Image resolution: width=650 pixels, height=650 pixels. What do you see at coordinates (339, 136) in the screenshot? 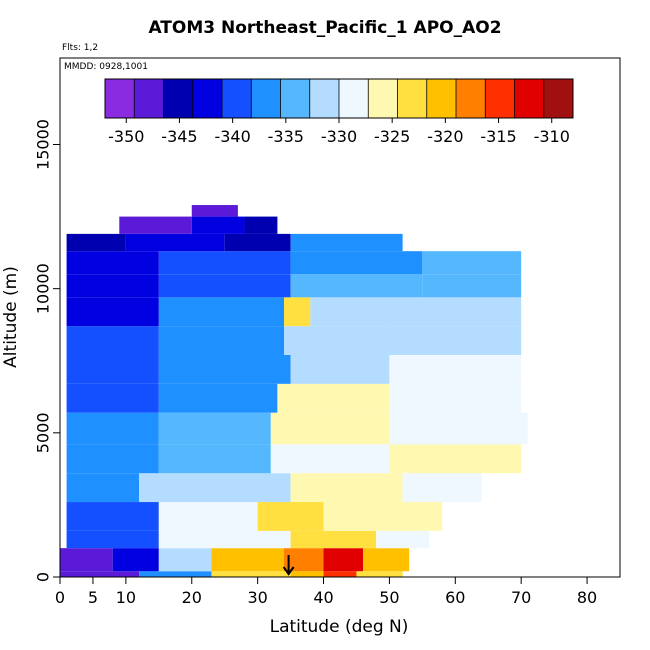
I see `colorbar-tick-label: -330` at bounding box center [339, 136].